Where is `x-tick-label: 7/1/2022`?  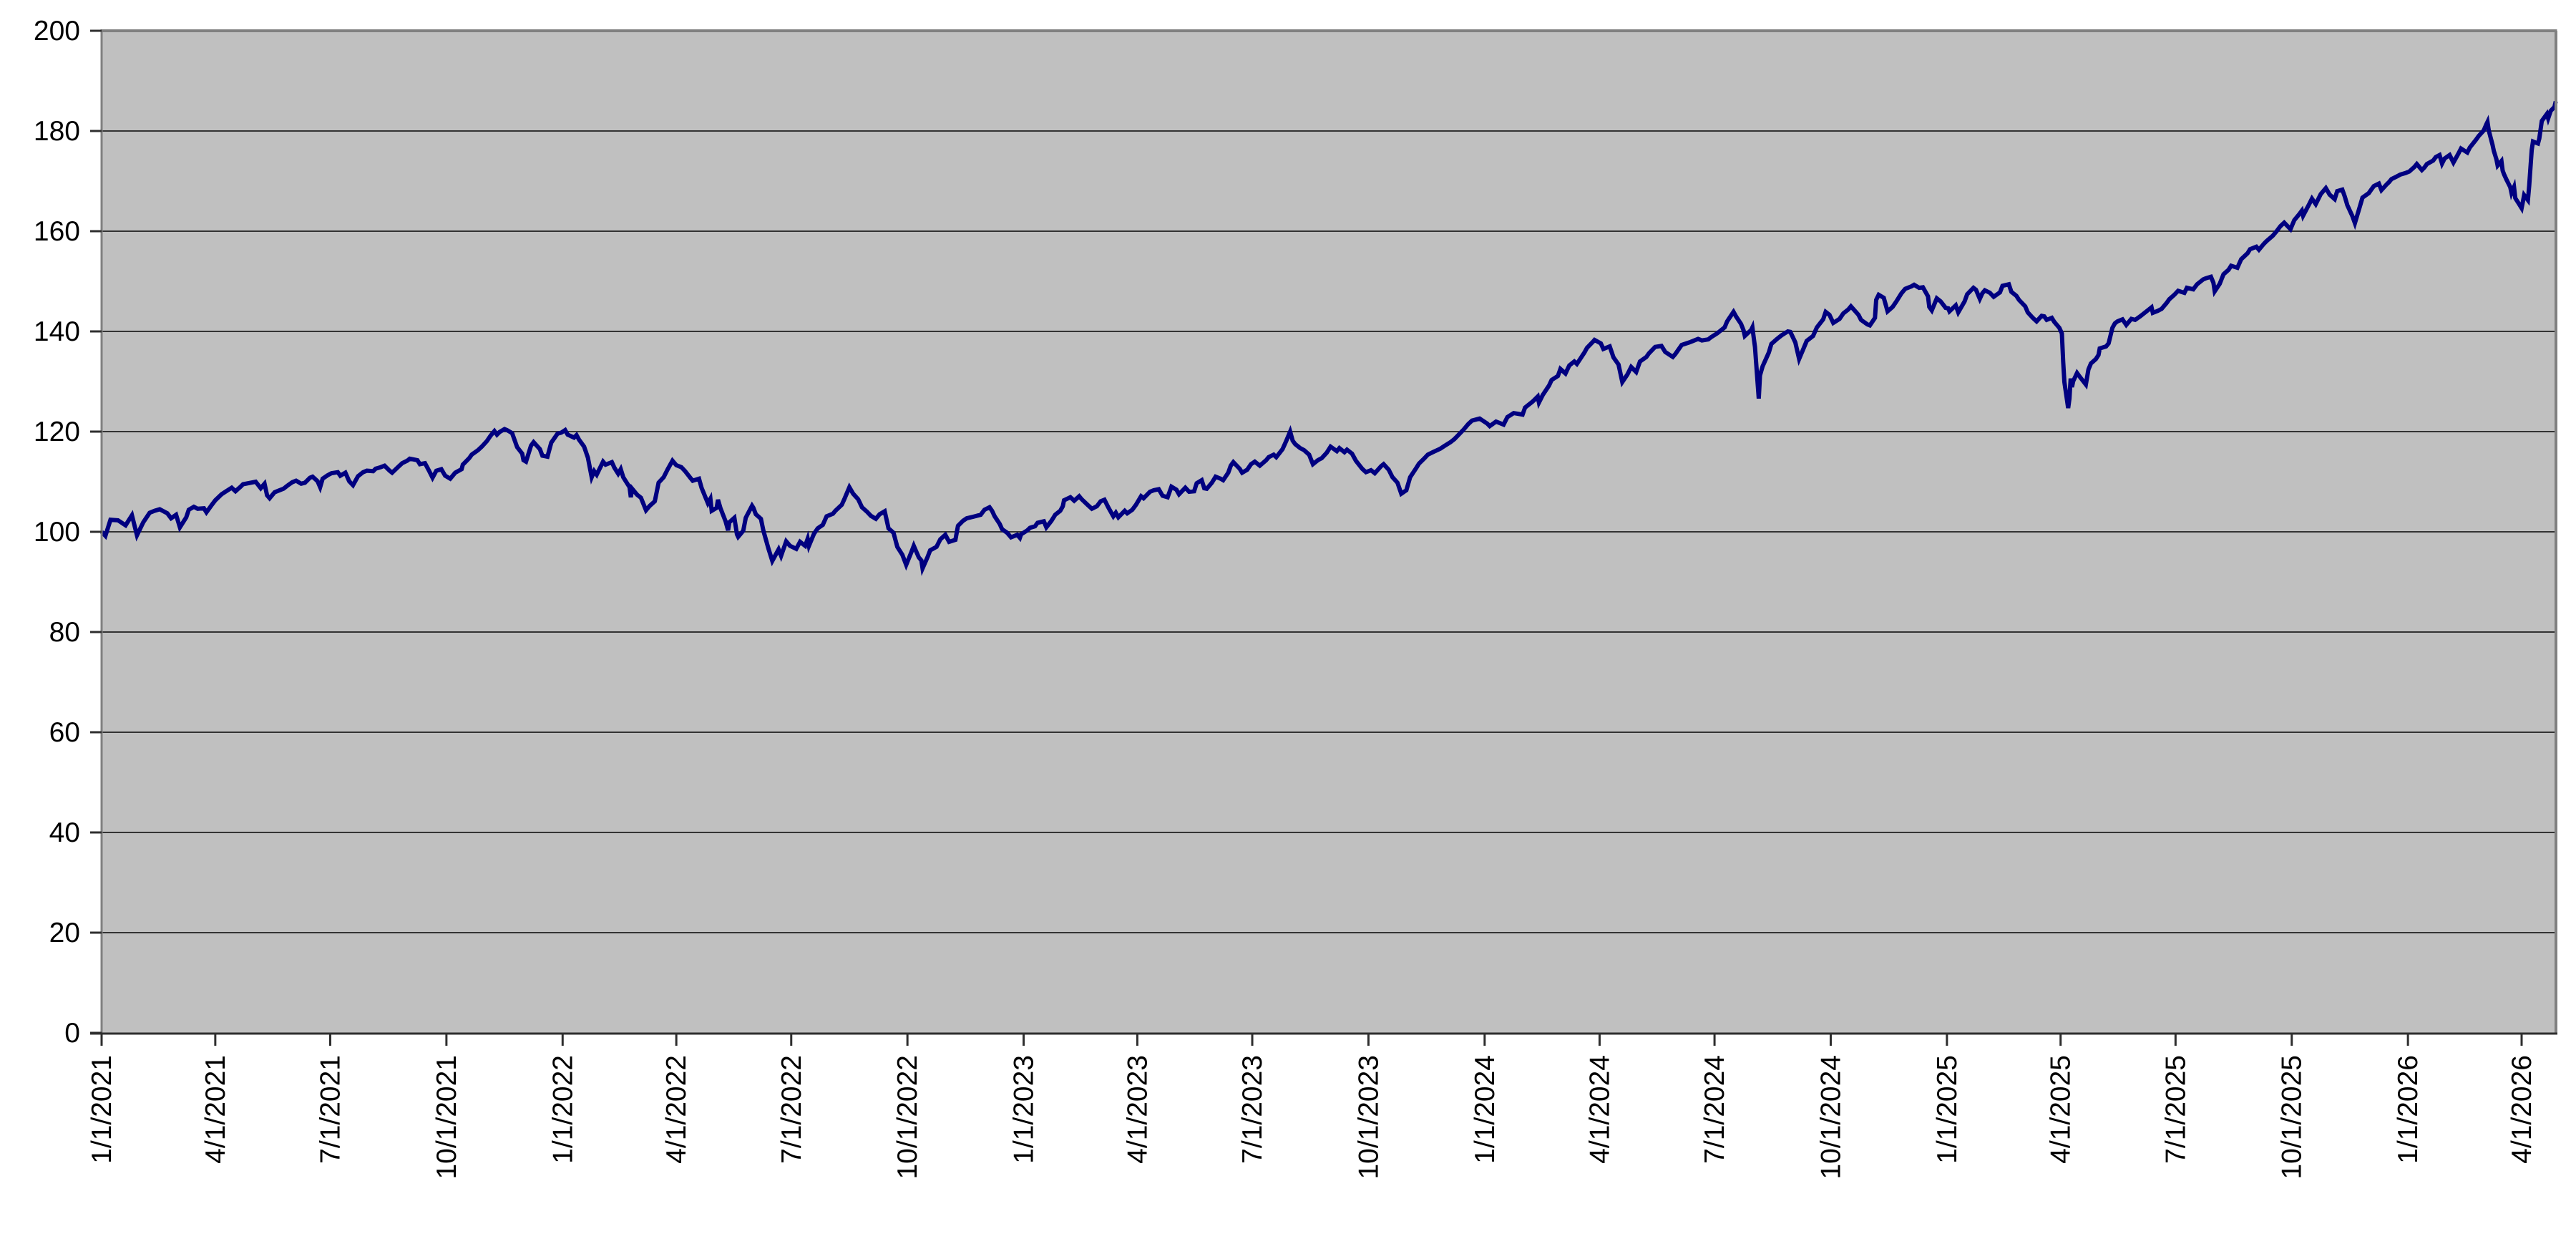 x-tick-label: 7/1/2022 is located at coordinates (791, 1109).